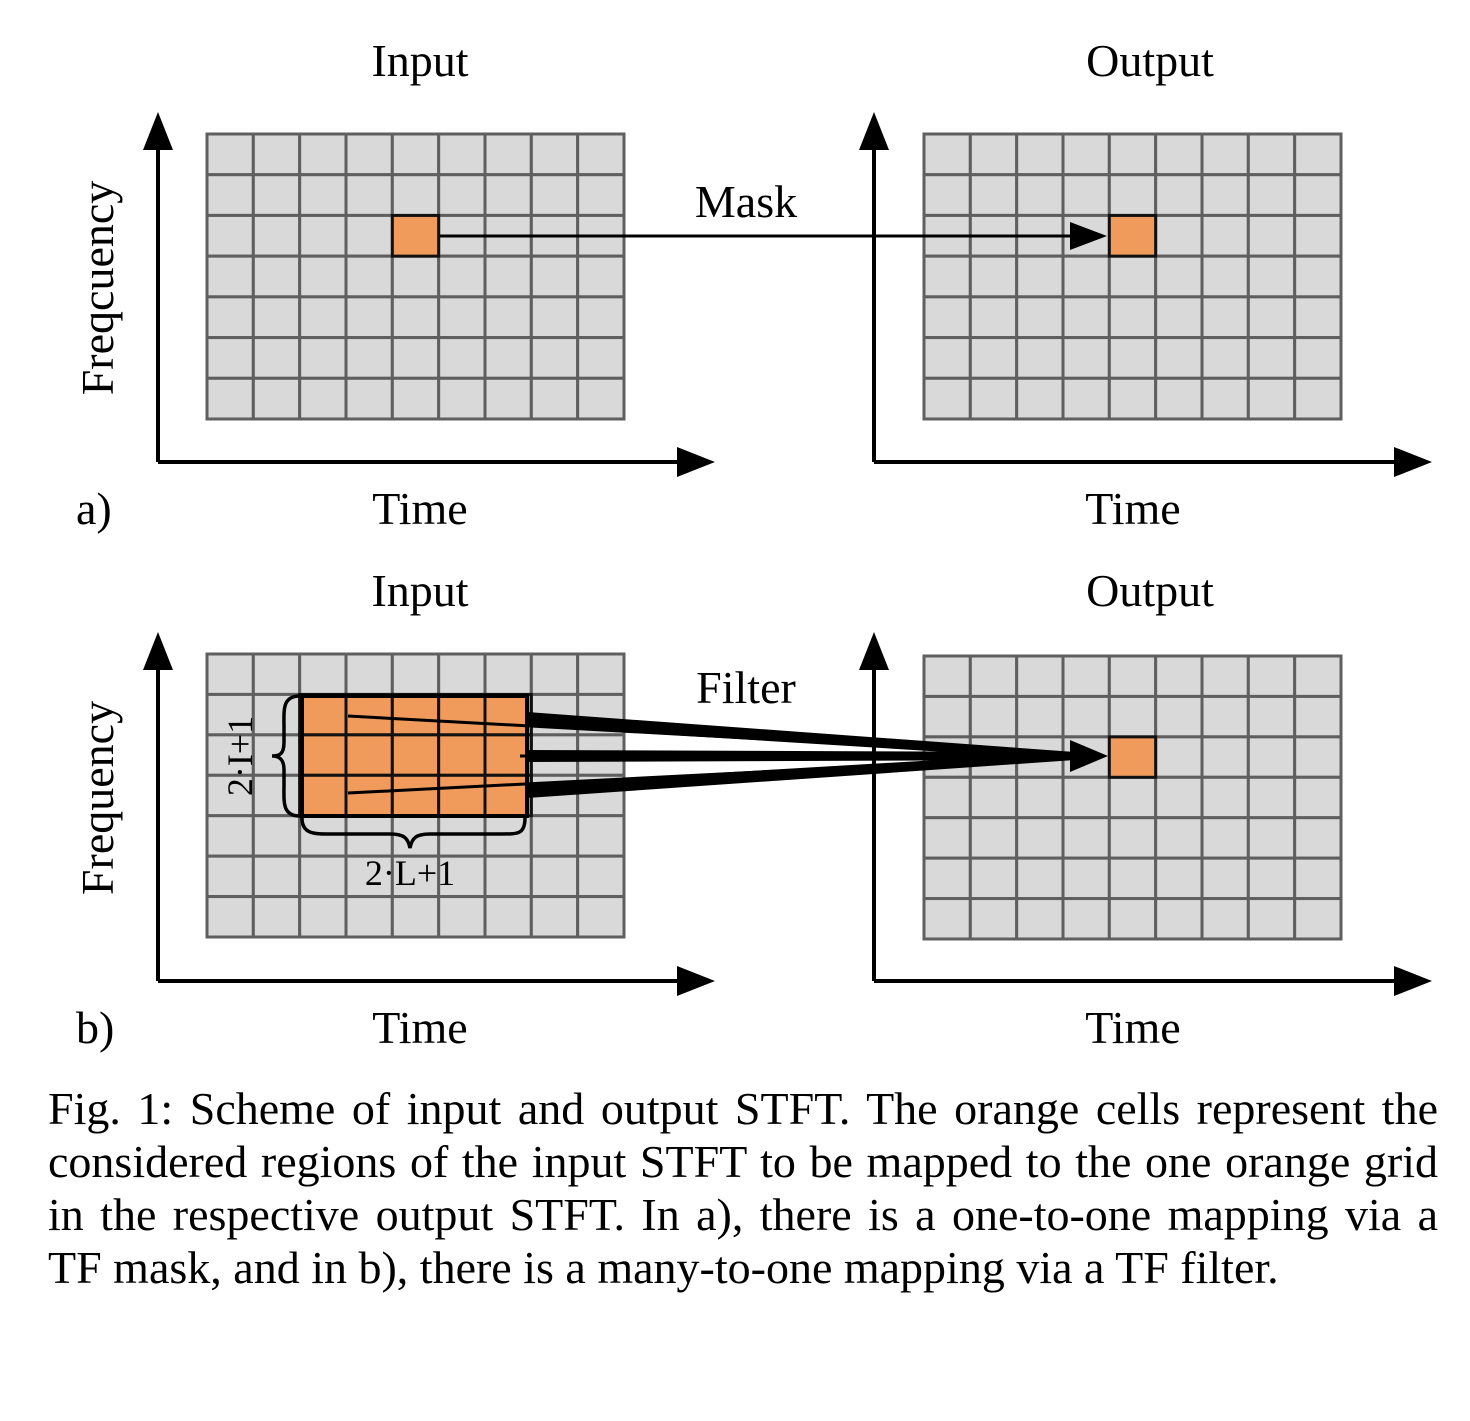  I want to click on panel-b-width-brace-label: 2·L+1, so click(410, 873).